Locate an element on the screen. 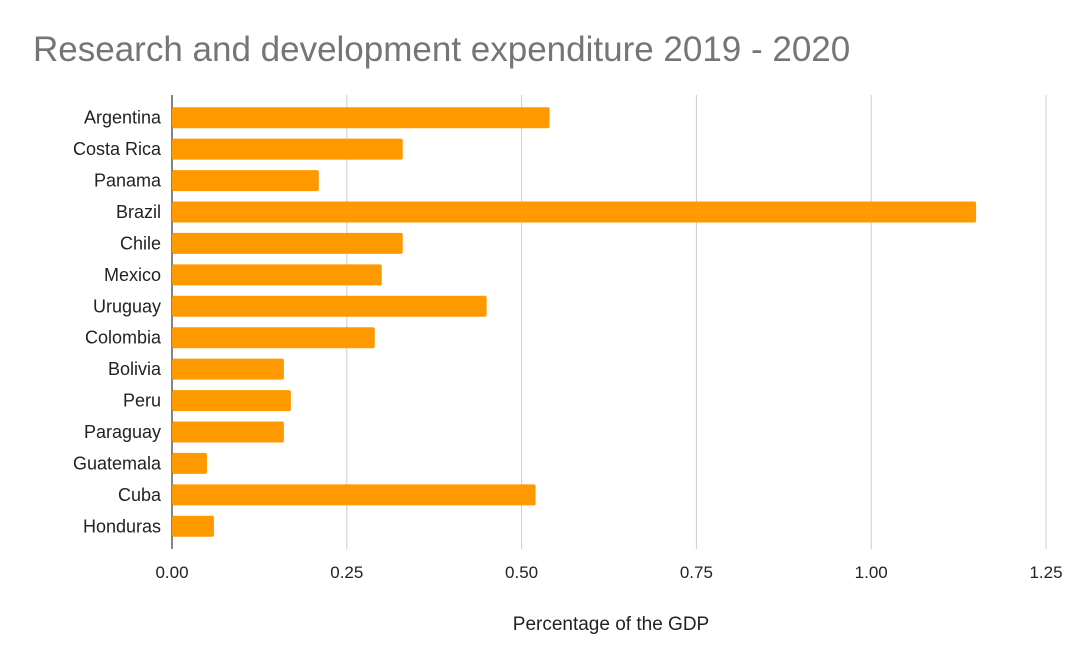 This screenshot has height=668, width=1080. category-label: Panama is located at coordinates (128, 181).